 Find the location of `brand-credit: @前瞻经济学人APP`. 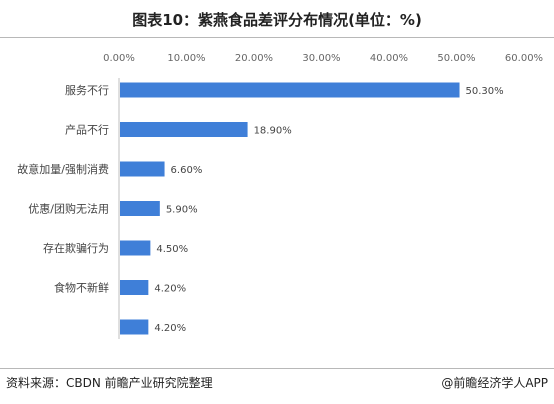

brand-credit: @前瞻经济学人APP is located at coordinates (494, 383).